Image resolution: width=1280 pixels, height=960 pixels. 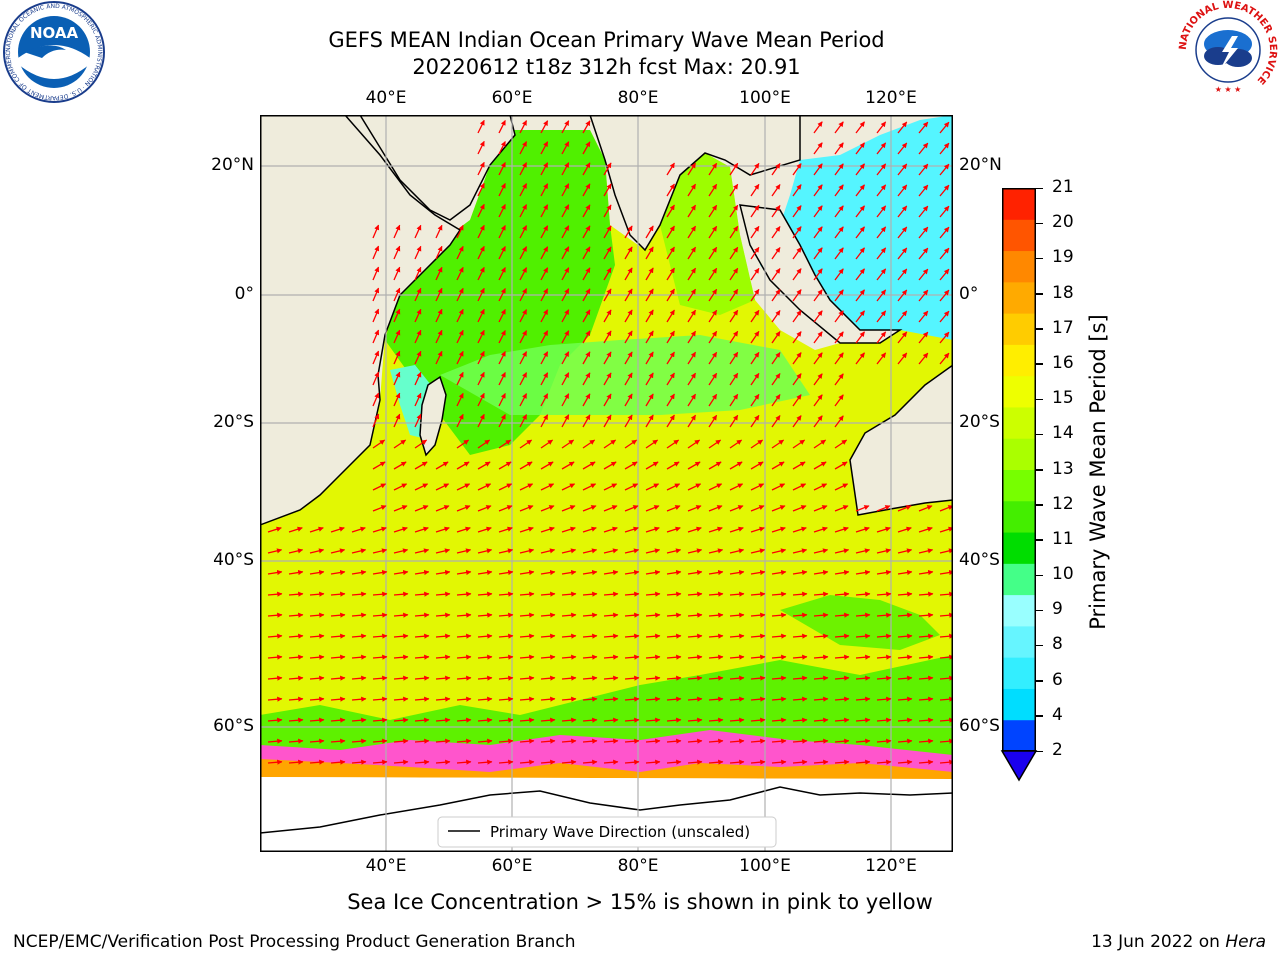 I want to click on footer-date-text: 13 Jun 2022 on, so click(x=1155, y=942).